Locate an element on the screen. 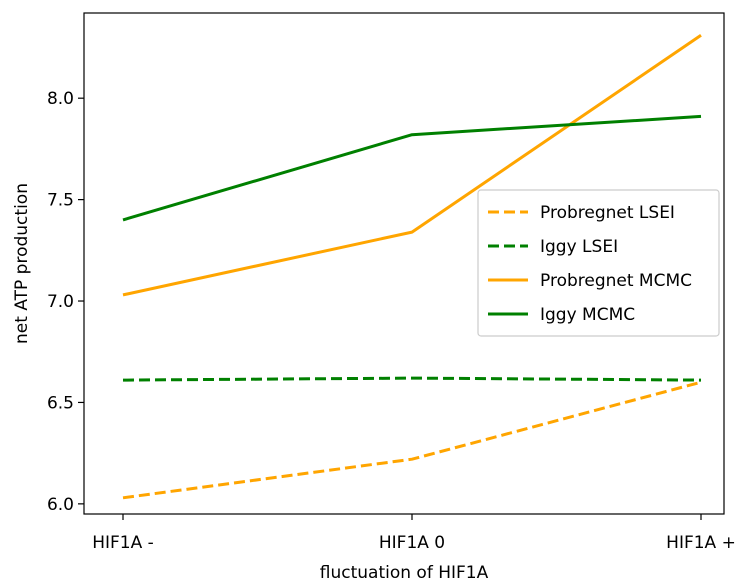  series-line-iggy-mcmc is located at coordinates (412, 168).